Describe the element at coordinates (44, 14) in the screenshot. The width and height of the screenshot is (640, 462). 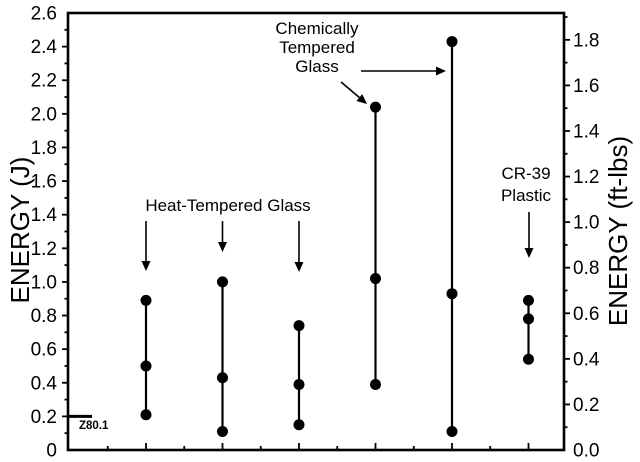
I see `tick-label: 2.6` at that location.